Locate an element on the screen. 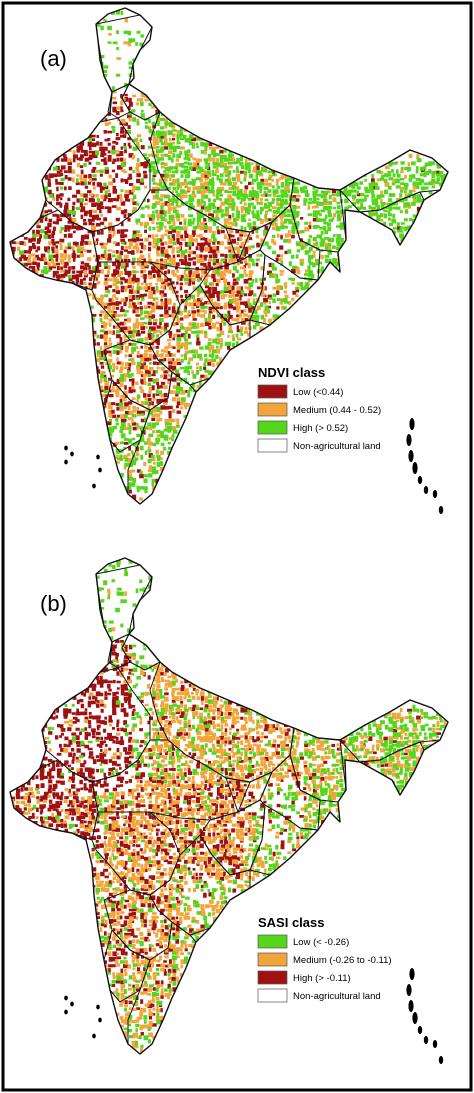 This screenshot has height=1093, width=474. island-territories-b is located at coordinates (254, 1016).